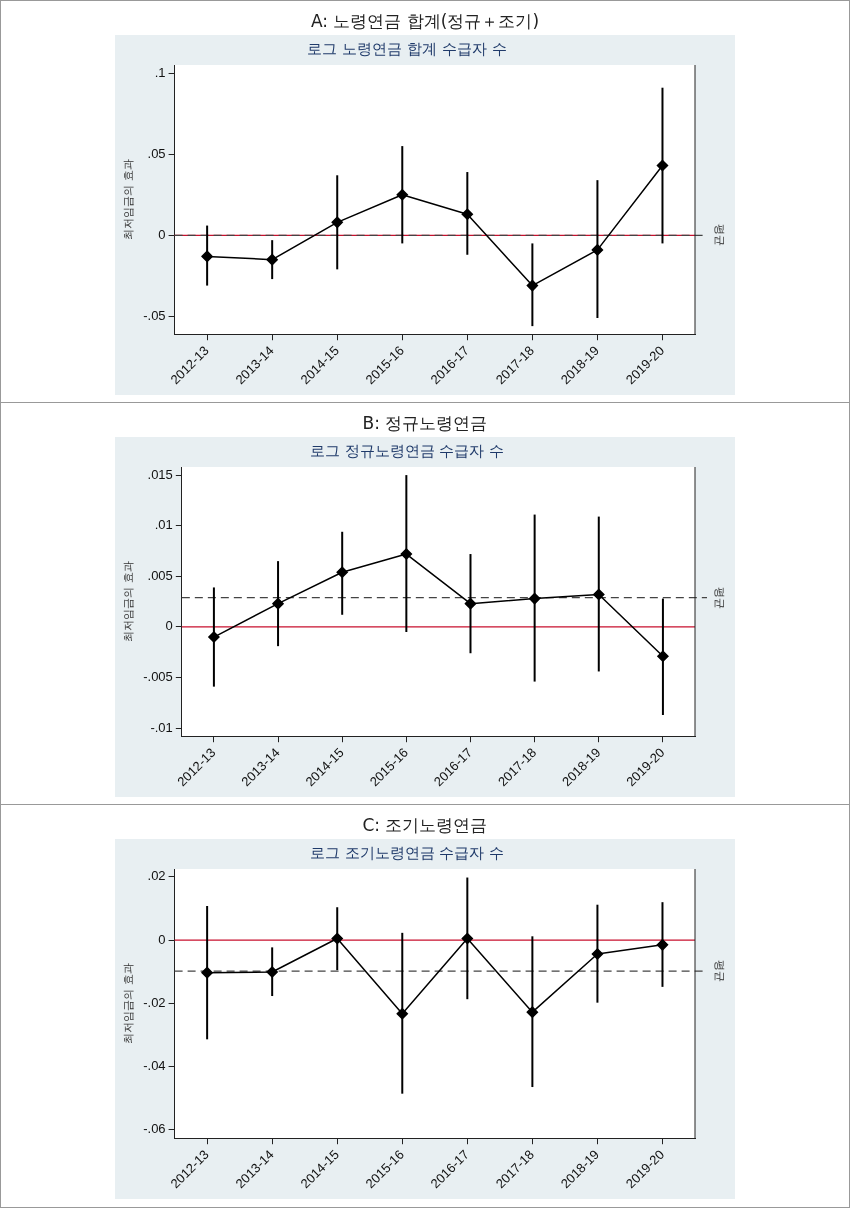 This screenshot has width=850, height=1214. I want to click on y-tick-label: -.04, so click(154, 1066).